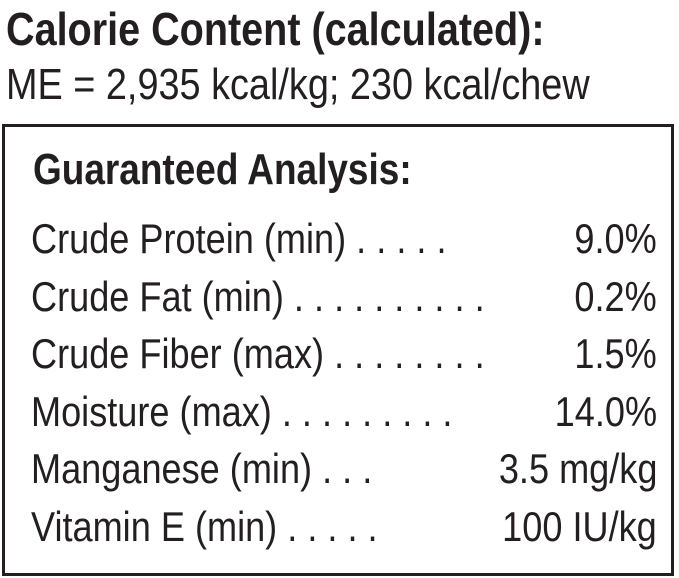 The width and height of the screenshot is (679, 578). I want to click on row-label: Vitamin E (min) . . . . ., so click(204, 526).